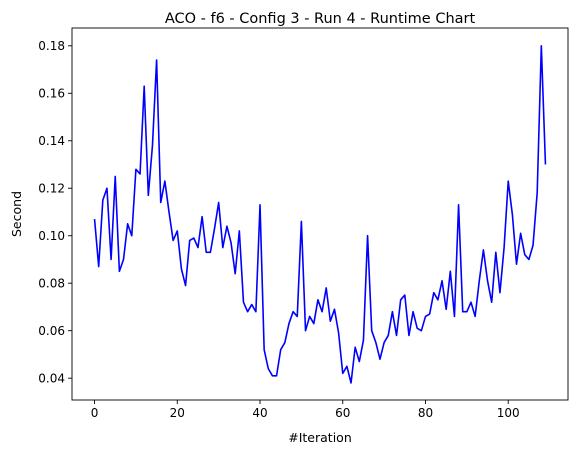 This screenshot has width=576, height=459. Describe the element at coordinates (51, 331) in the screenshot. I see `y-tick-label: 0.06` at that location.